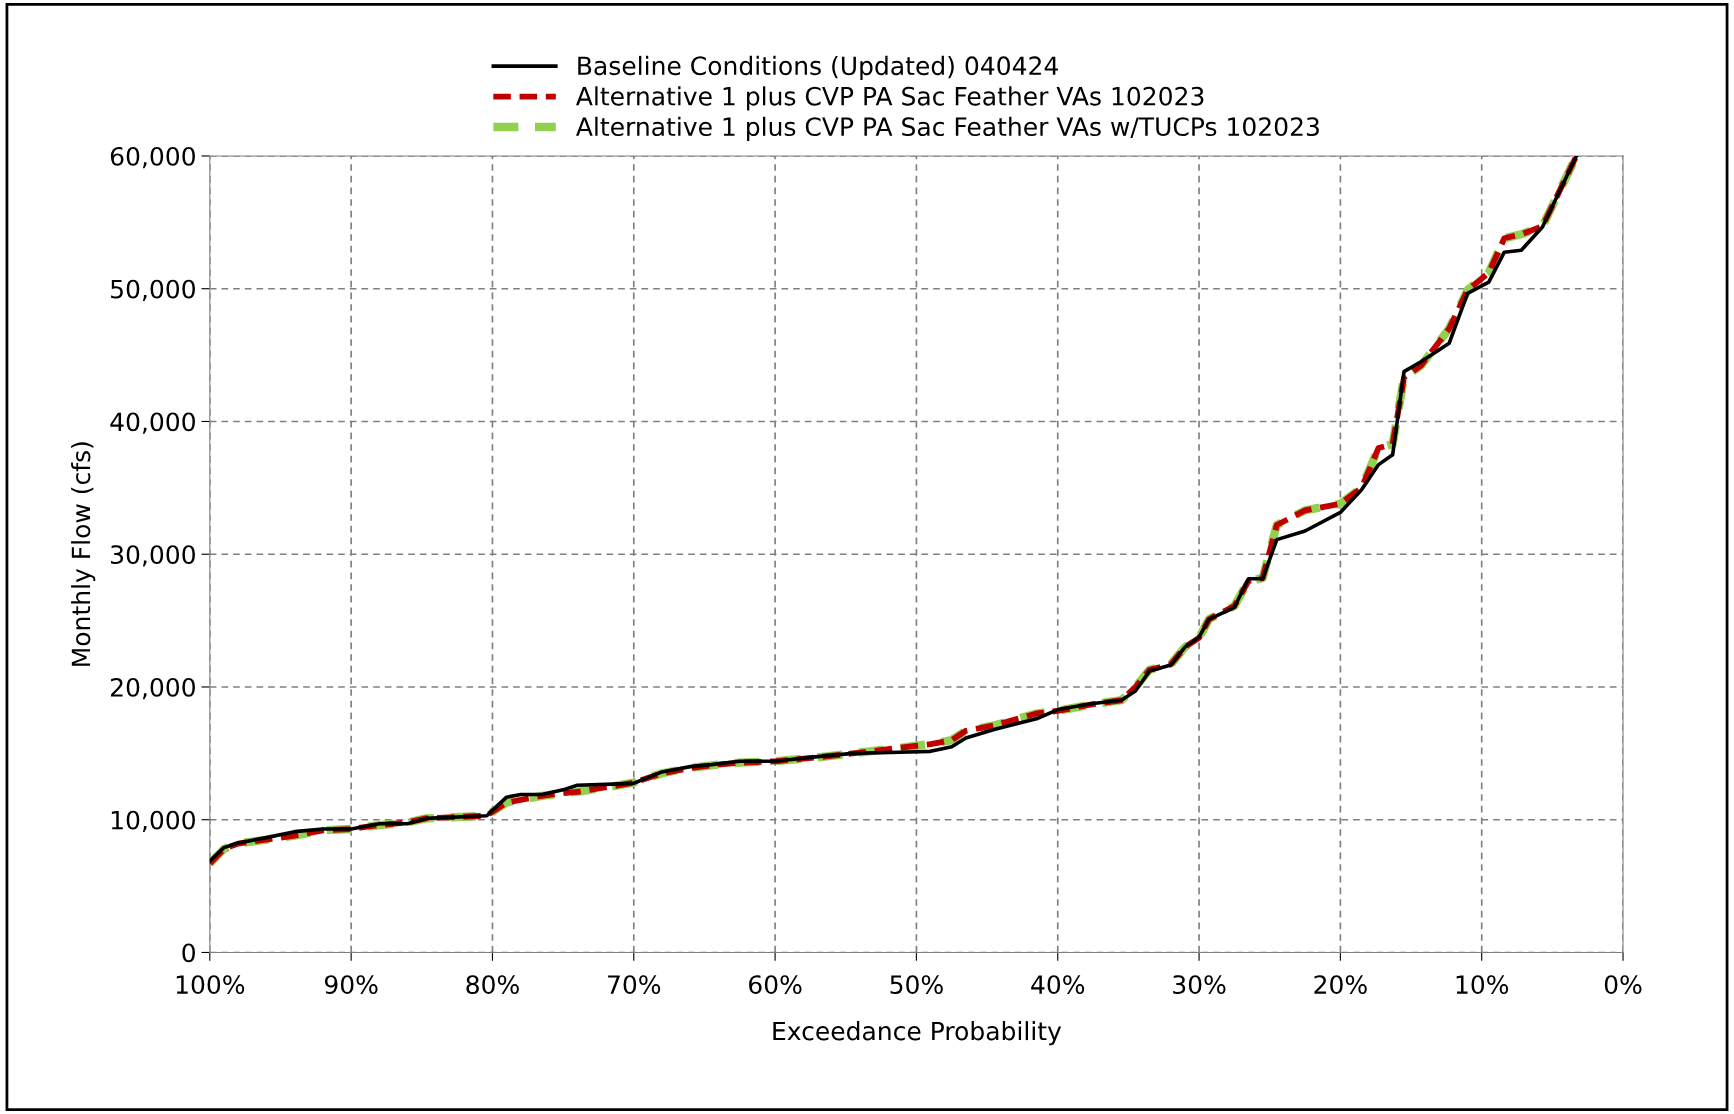 This screenshot has width=1734, height=1114. What do you see at coordinates (492, 985) in the screenshot?
I see `x-tick-label: 80%` at bounding box center [492, 985].